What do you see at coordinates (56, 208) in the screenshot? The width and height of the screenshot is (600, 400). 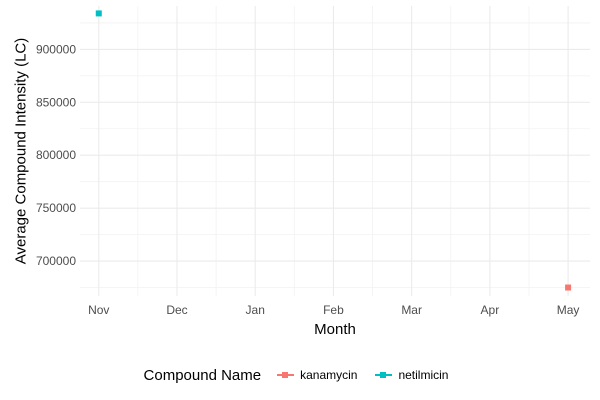 I see `y-tick-label: 750000` at bounding box center [56, 208].